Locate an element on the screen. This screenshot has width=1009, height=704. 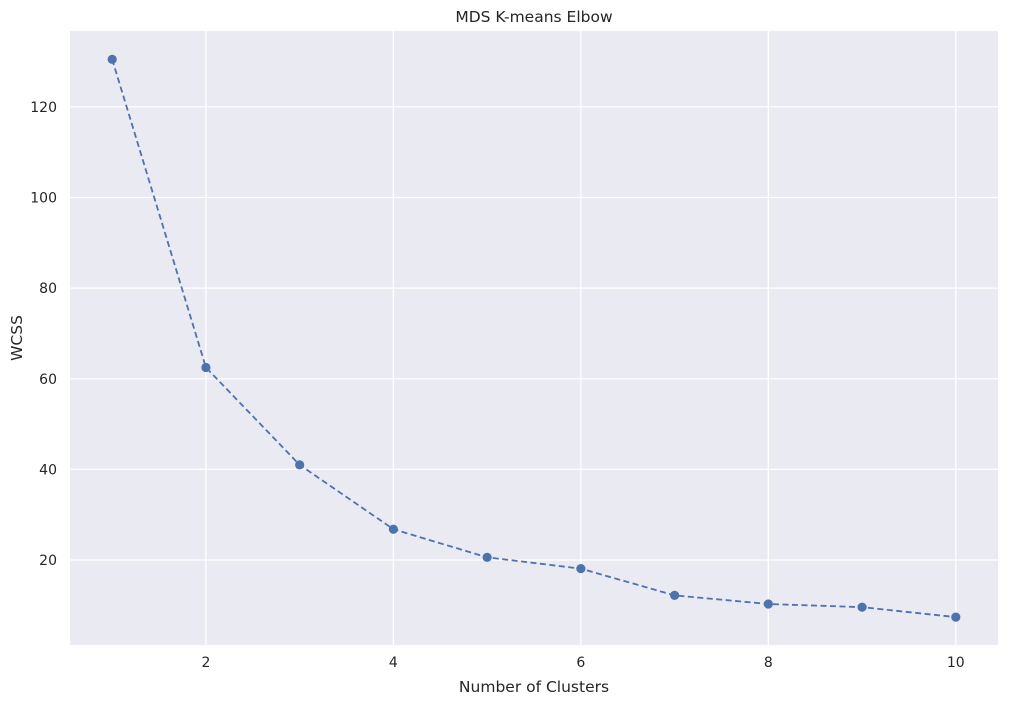
y-tick-label: 80 is located at coordinates (48, 289).